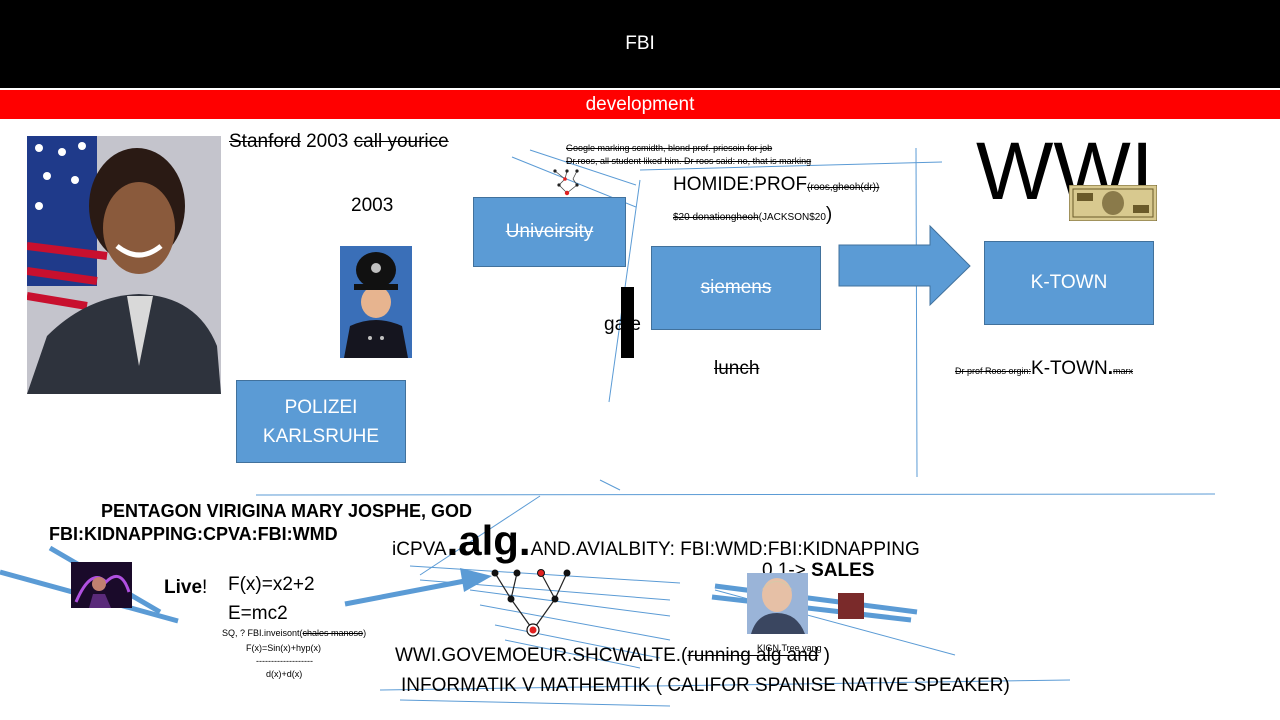 This screenshot has height=720, width=1280. What do you see at coordinates (829, 214) in the screenshot?
I see `donation-paren: )` at bounding box center [829, 214].